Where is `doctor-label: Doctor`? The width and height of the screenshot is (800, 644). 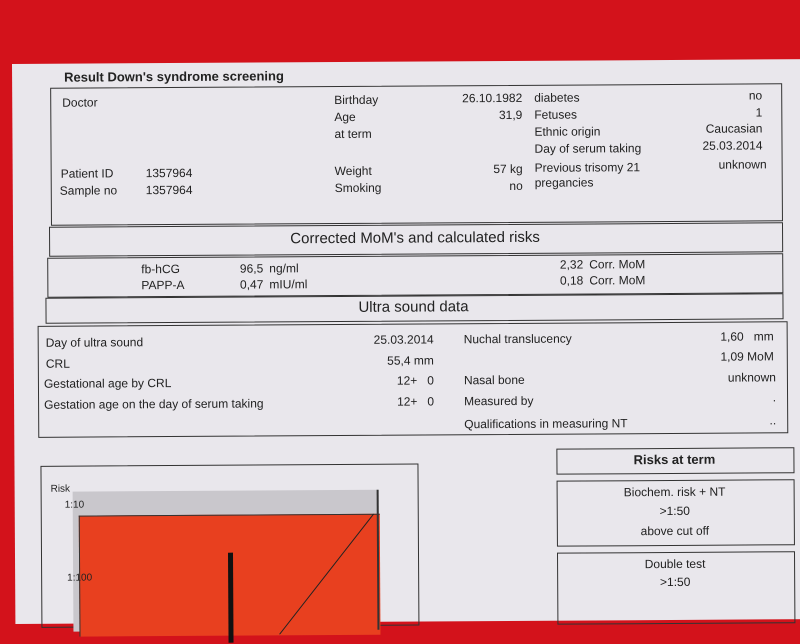
doctor-label: Doctor is located at coordinates (80, 102).